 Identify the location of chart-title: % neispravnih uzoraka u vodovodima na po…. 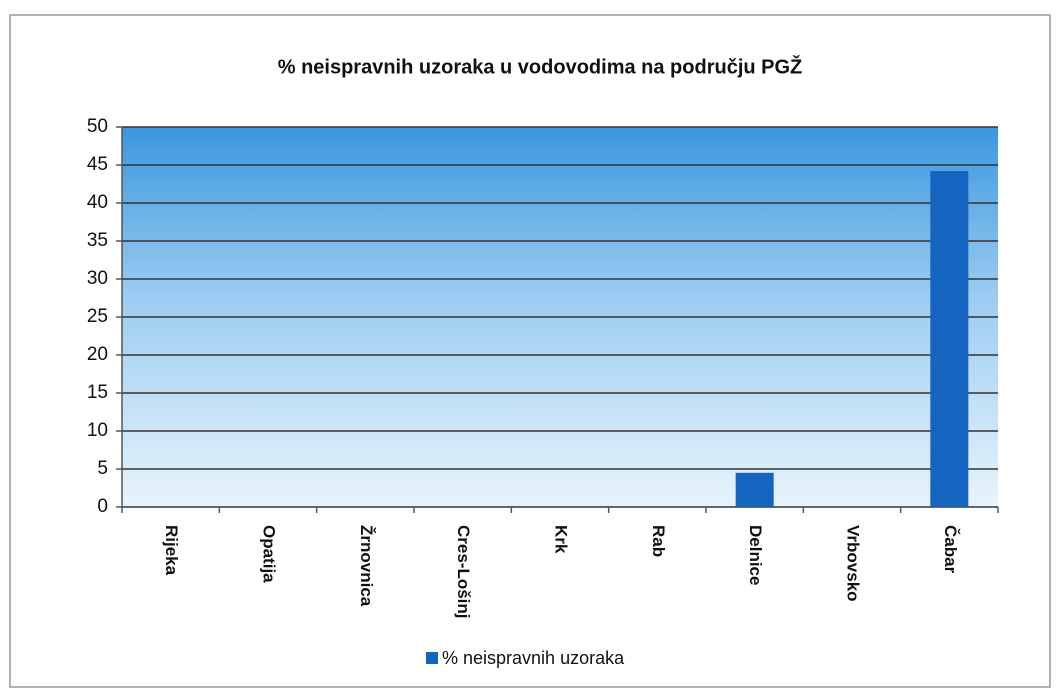
(540, 66).